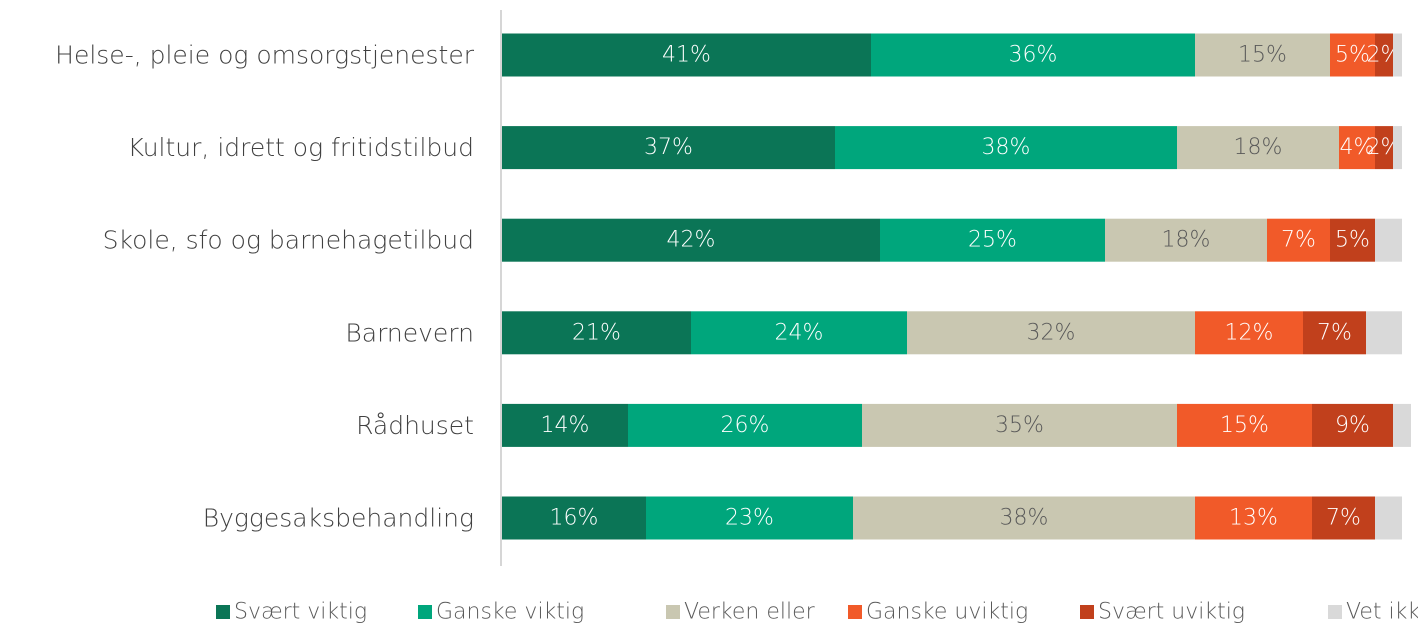 The width and height of the screenshot is (1418, 629). I want to click on y-tick-label: Rådhuset, so click(415, 425).